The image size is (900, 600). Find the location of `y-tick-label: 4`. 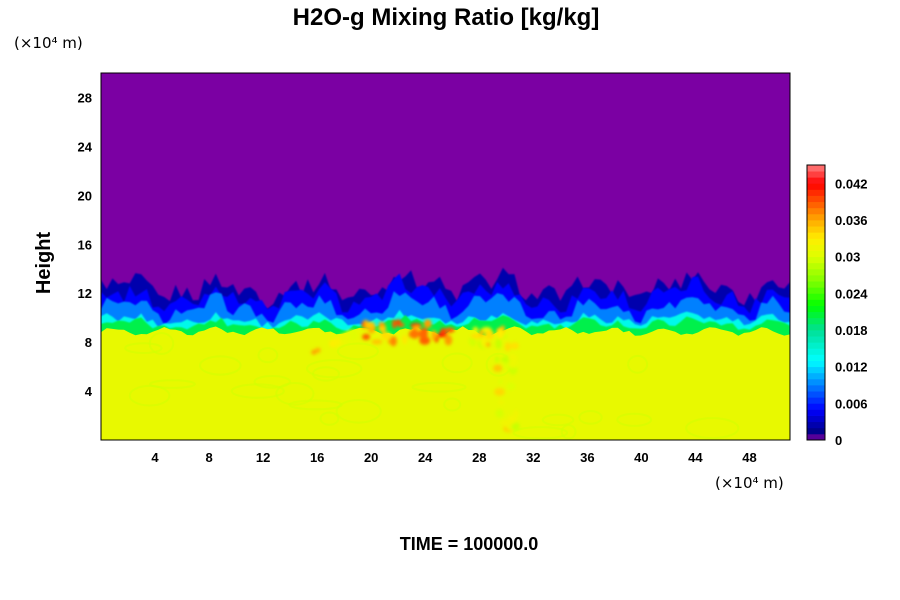

y-tick-label: 4 is located at coordinates (89, 391).